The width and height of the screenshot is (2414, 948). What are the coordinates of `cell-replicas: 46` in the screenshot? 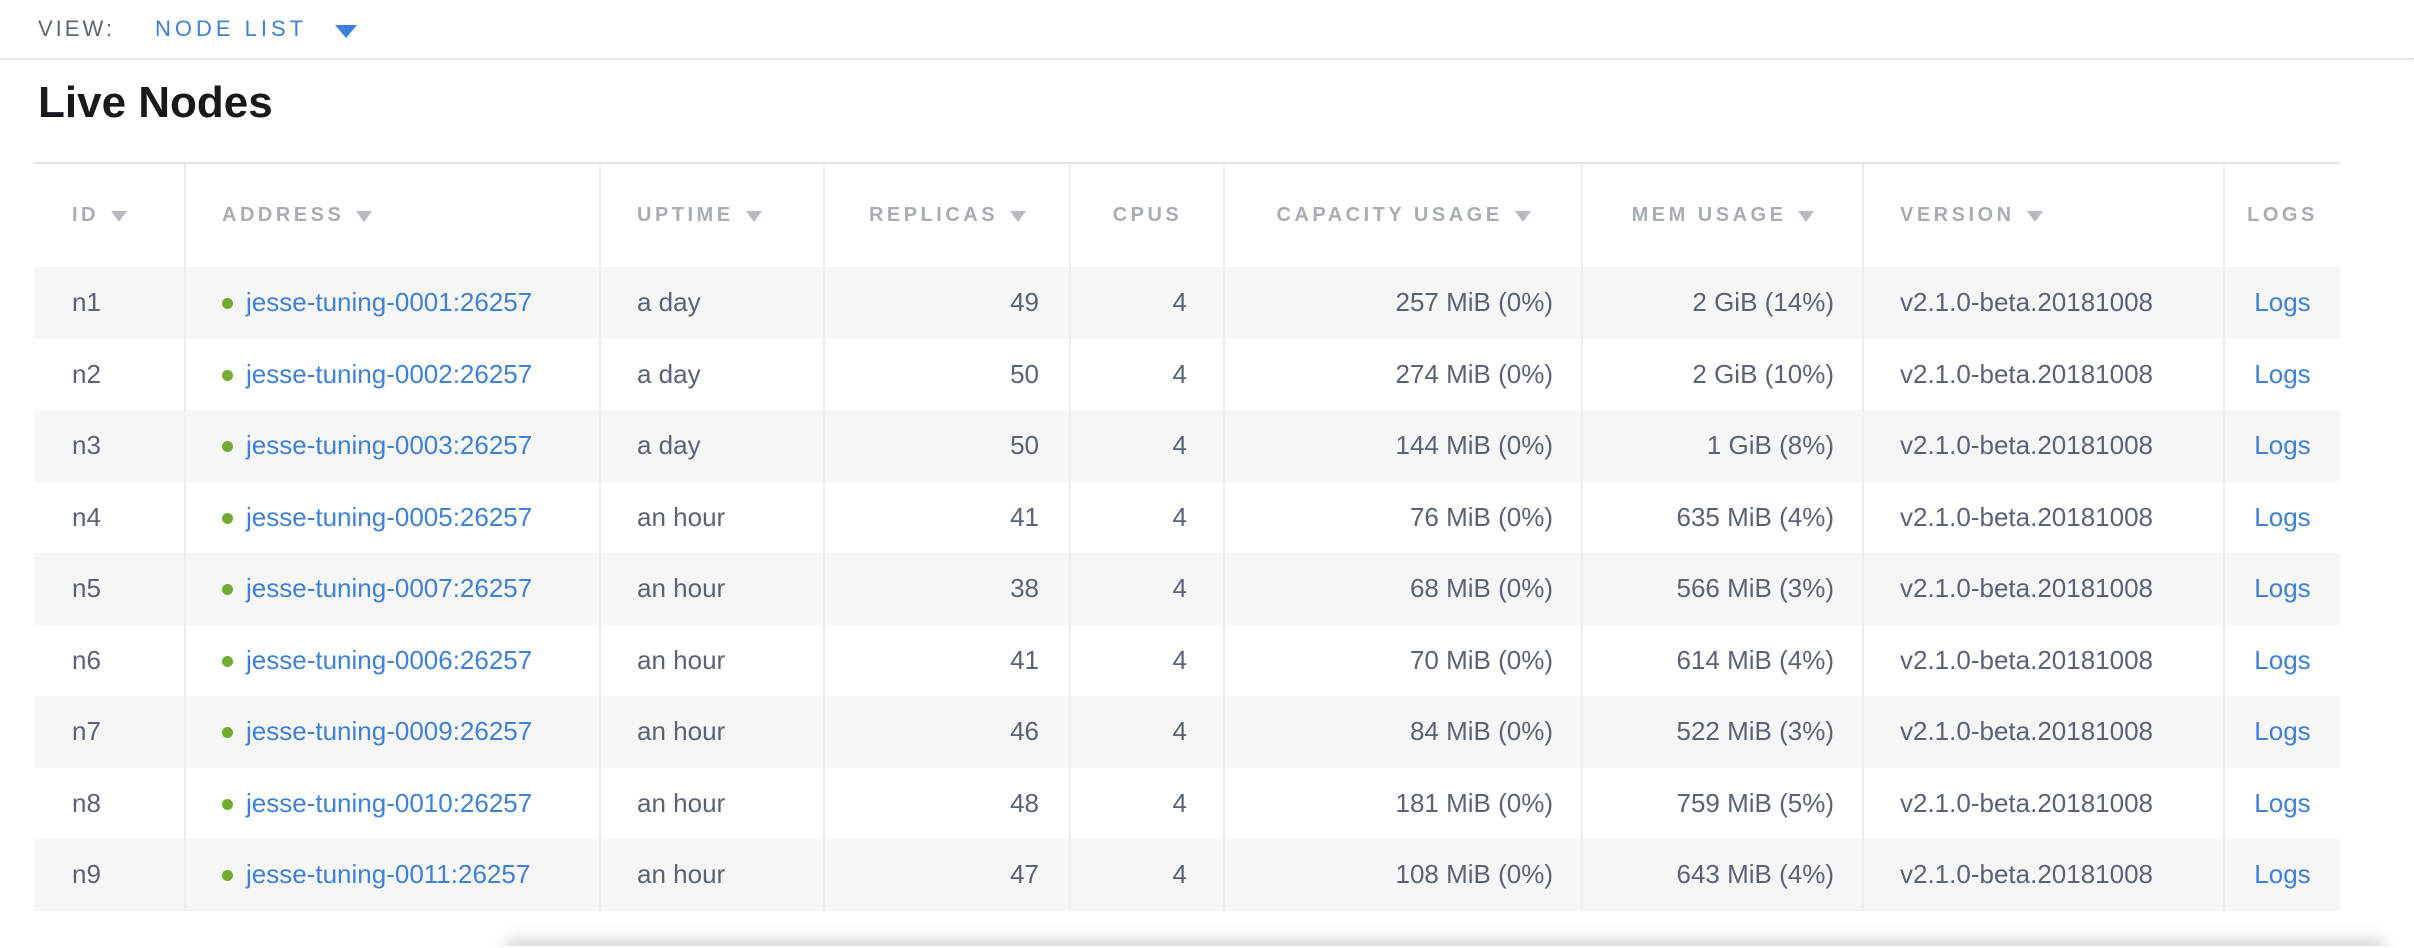 It's located at (947, 732).